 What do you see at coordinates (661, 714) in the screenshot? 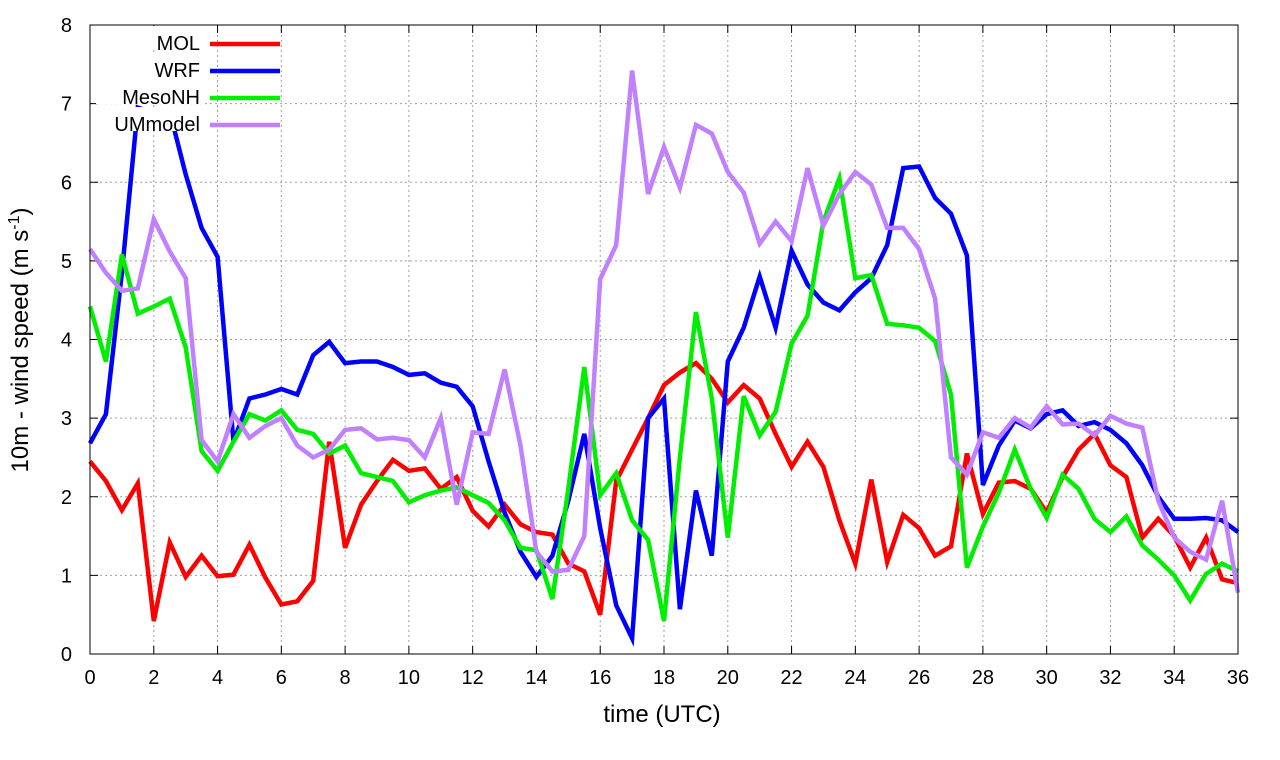
I see `x-axis-label: time (UTC)` at bounding box center [661, 714].